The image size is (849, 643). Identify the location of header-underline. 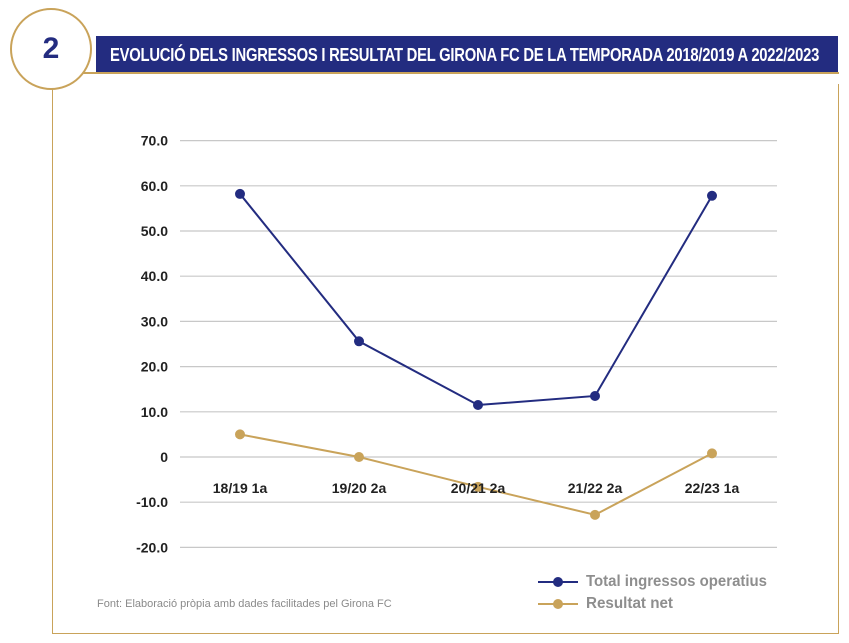
(459, 73).